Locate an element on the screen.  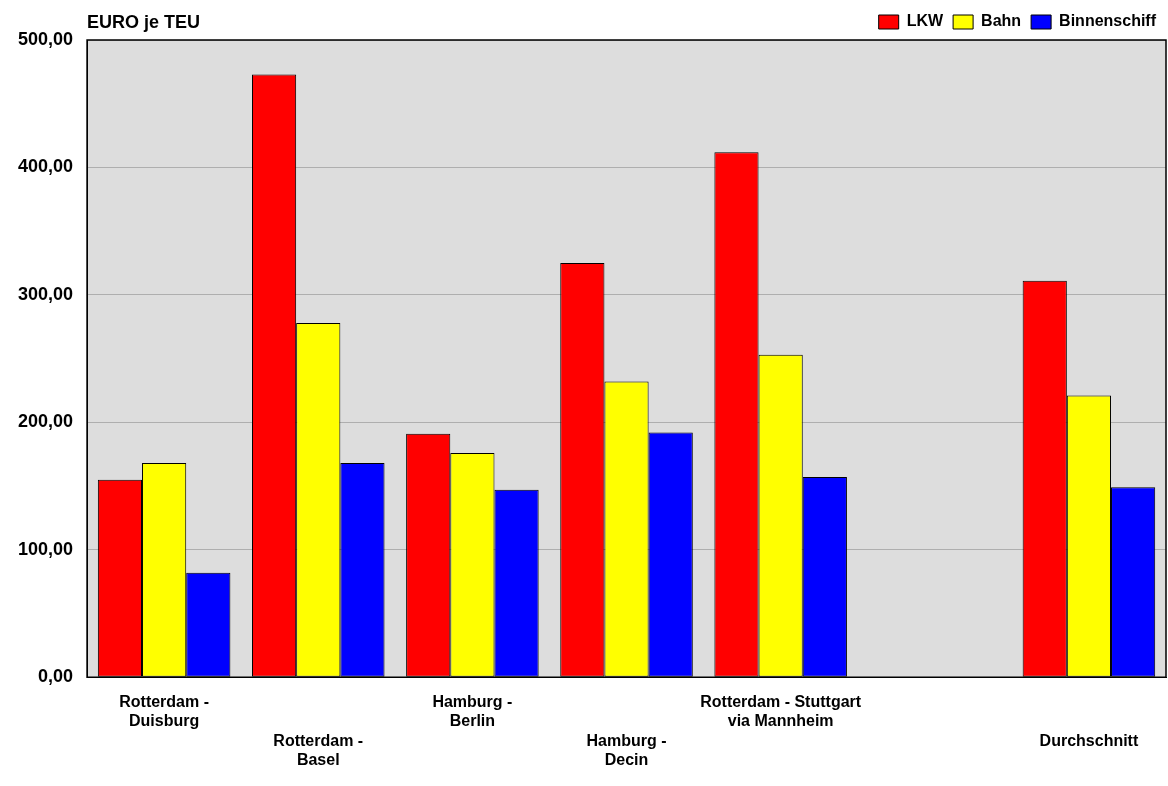
y-tick-label: 500,00 is located at coordinates (45, 38).